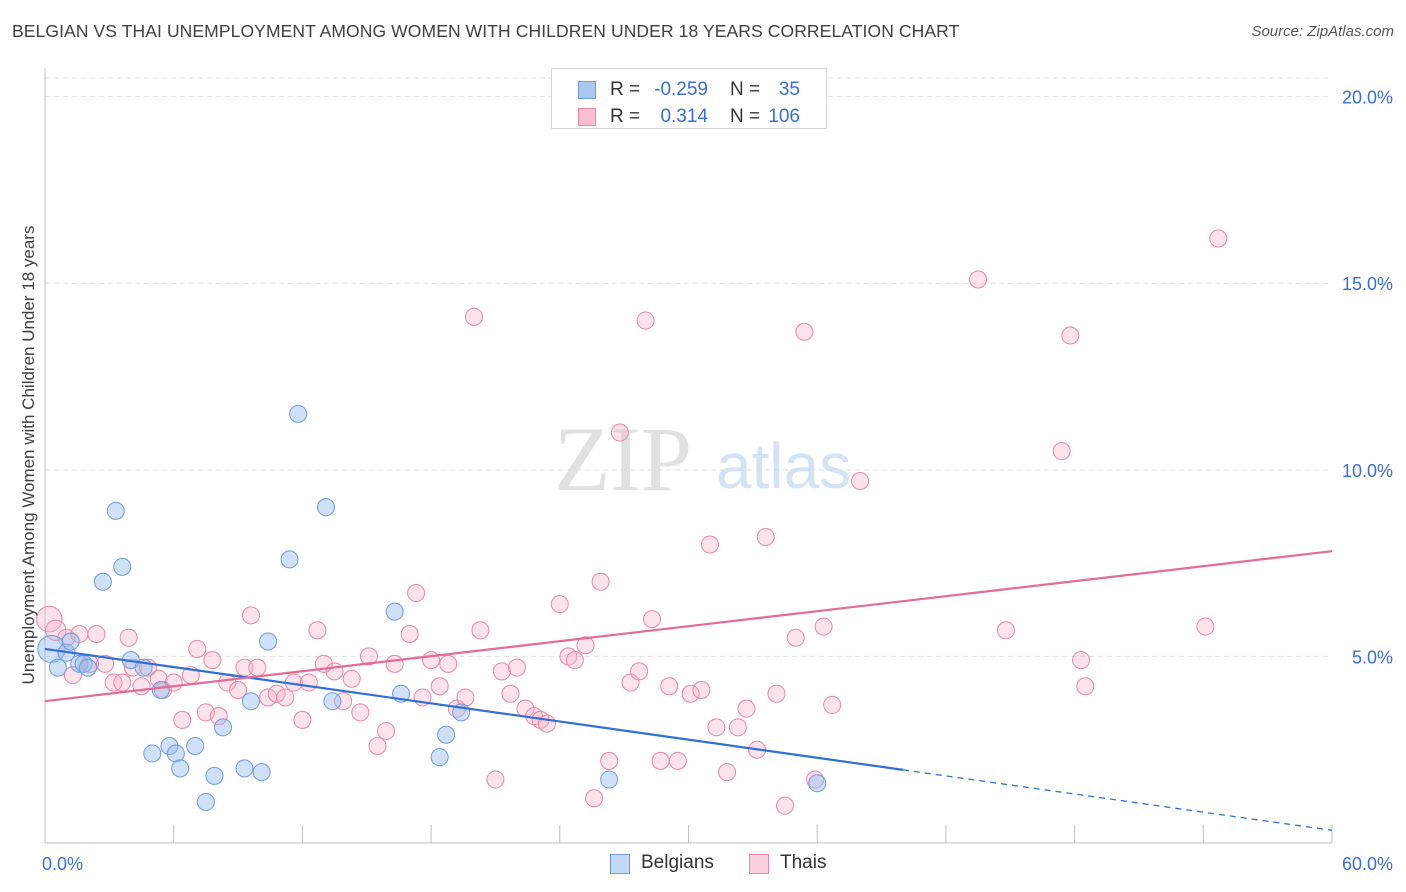  I want to click on watermark-atlas: atlas, so click(783, 466).